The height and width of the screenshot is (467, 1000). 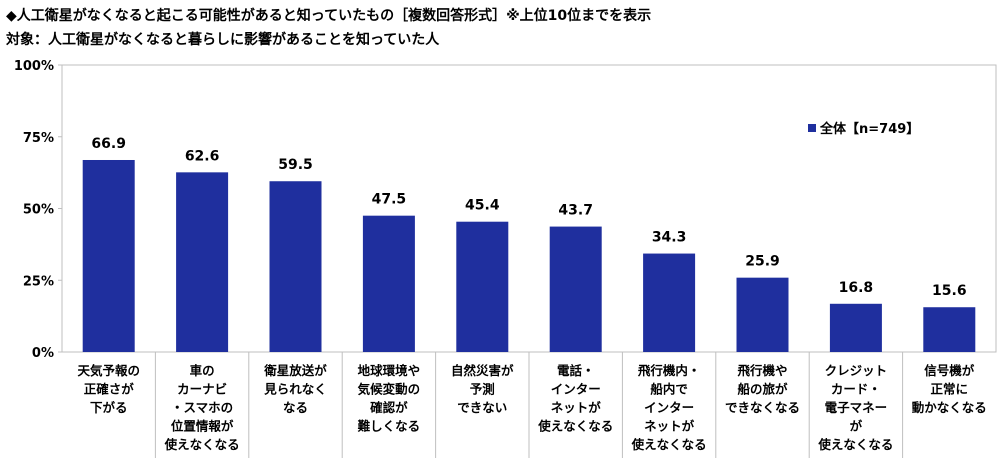 I want to click on x-tick-label: 車の, so click(x=202, y=370).